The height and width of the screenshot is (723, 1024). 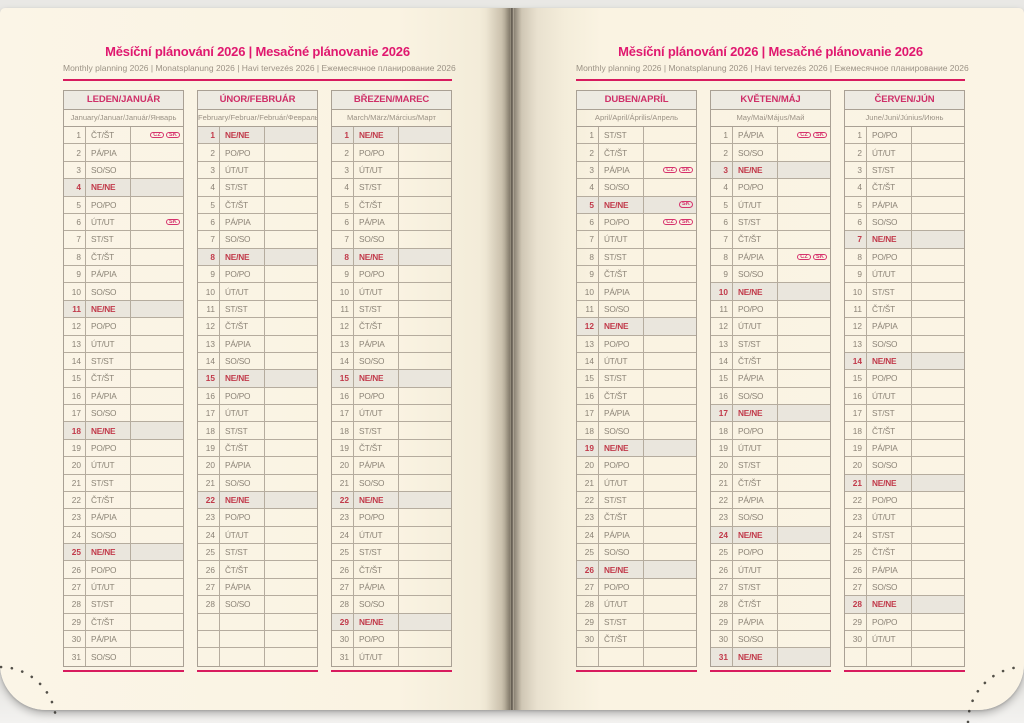 What do you see at coordinates (75, 657) in the screenshot?
I see `day-number: 31` at bounding box center [75, 657].